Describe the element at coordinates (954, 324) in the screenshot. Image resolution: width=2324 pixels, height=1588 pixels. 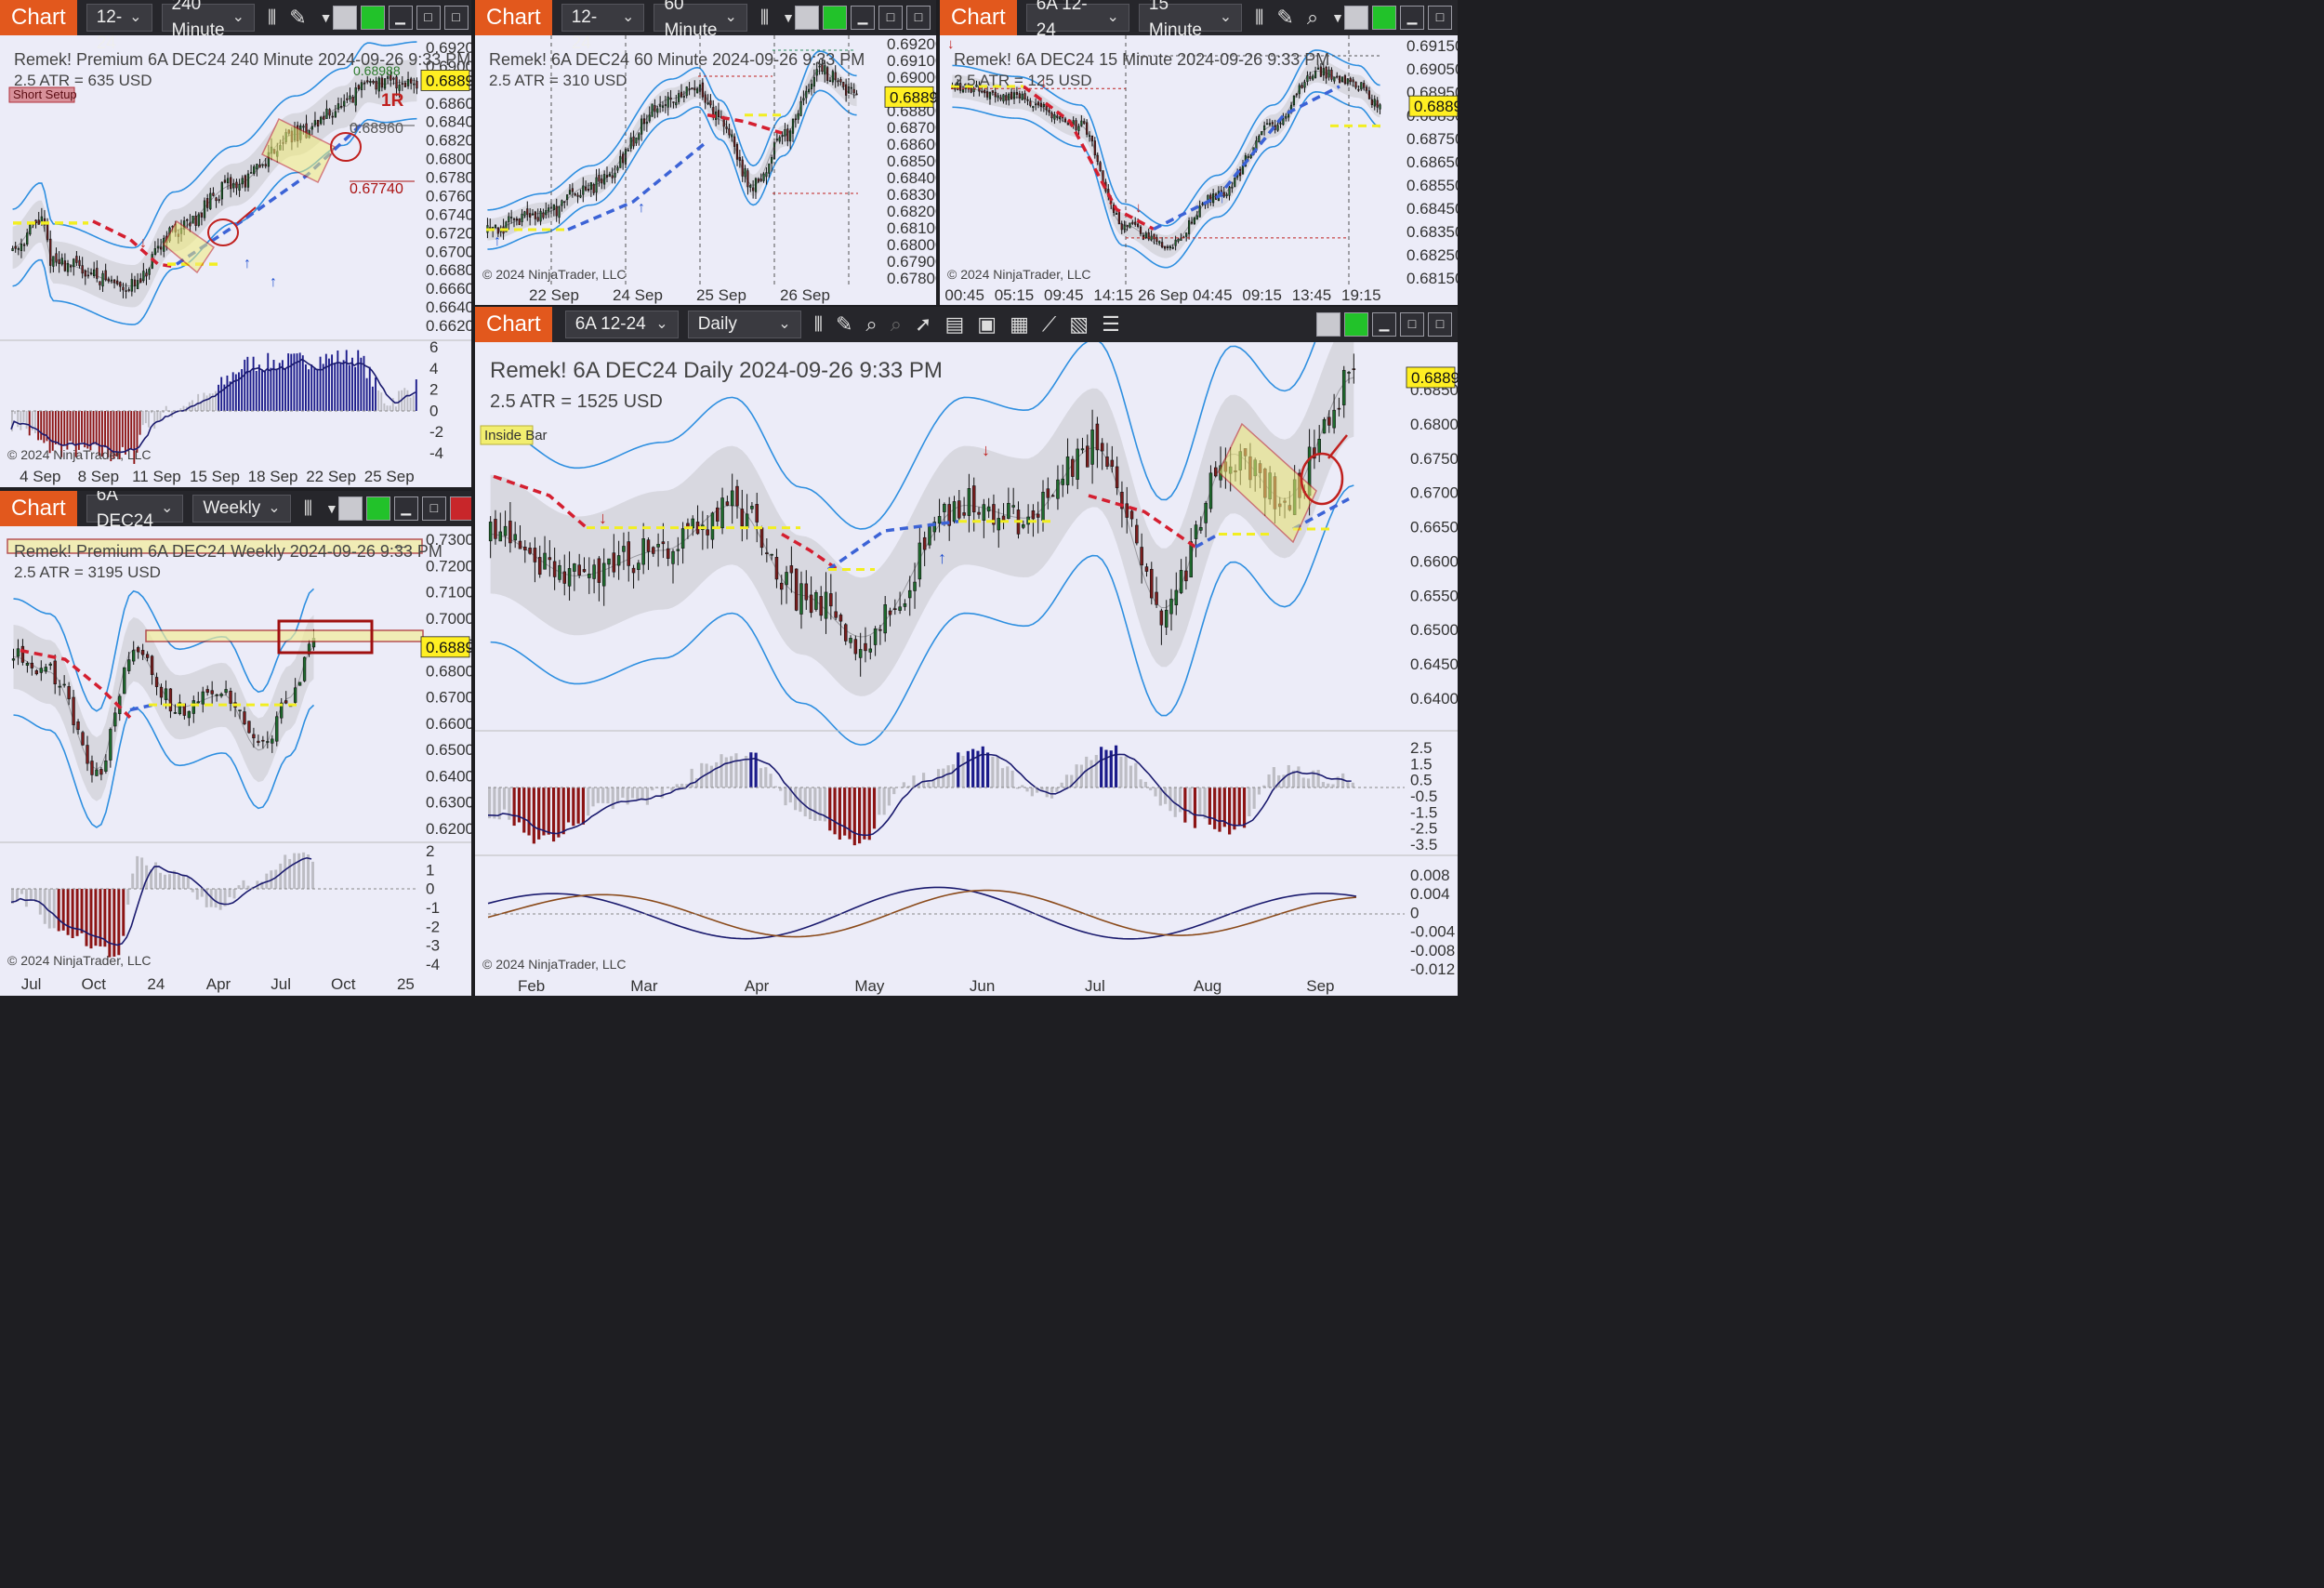
I see `data-box-icon: ▤` at that location.